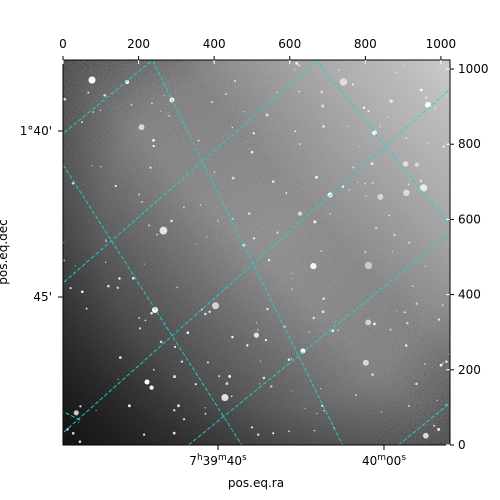 The height and width of the screenshot is (500, 500). I want to click on top-tick-label: 400, so click(214, 44).